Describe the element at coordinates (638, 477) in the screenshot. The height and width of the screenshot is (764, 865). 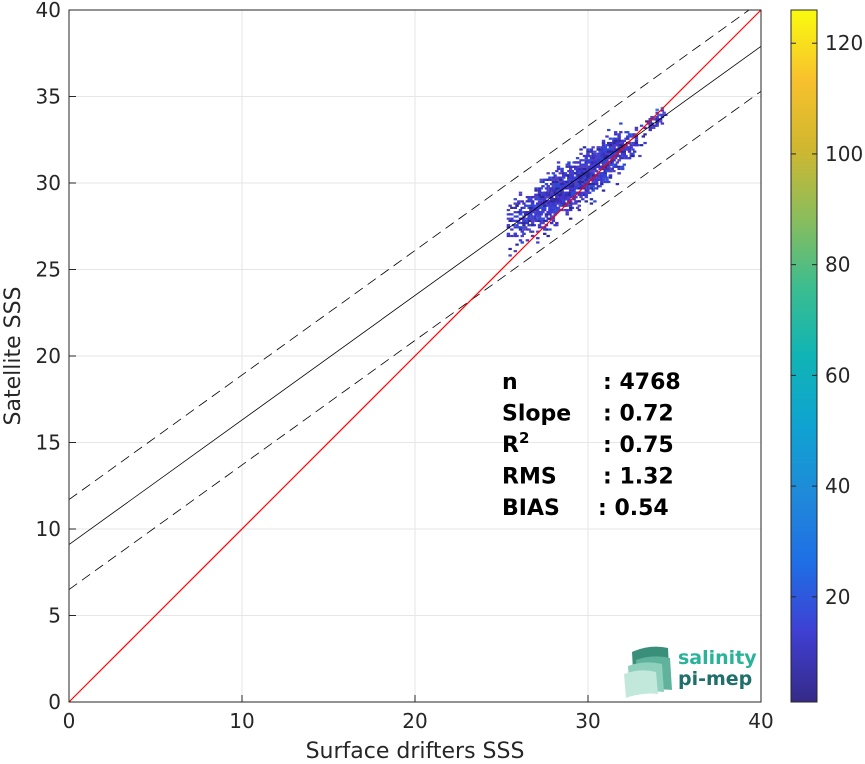
I see `stat-value: : 1.32` at that location.